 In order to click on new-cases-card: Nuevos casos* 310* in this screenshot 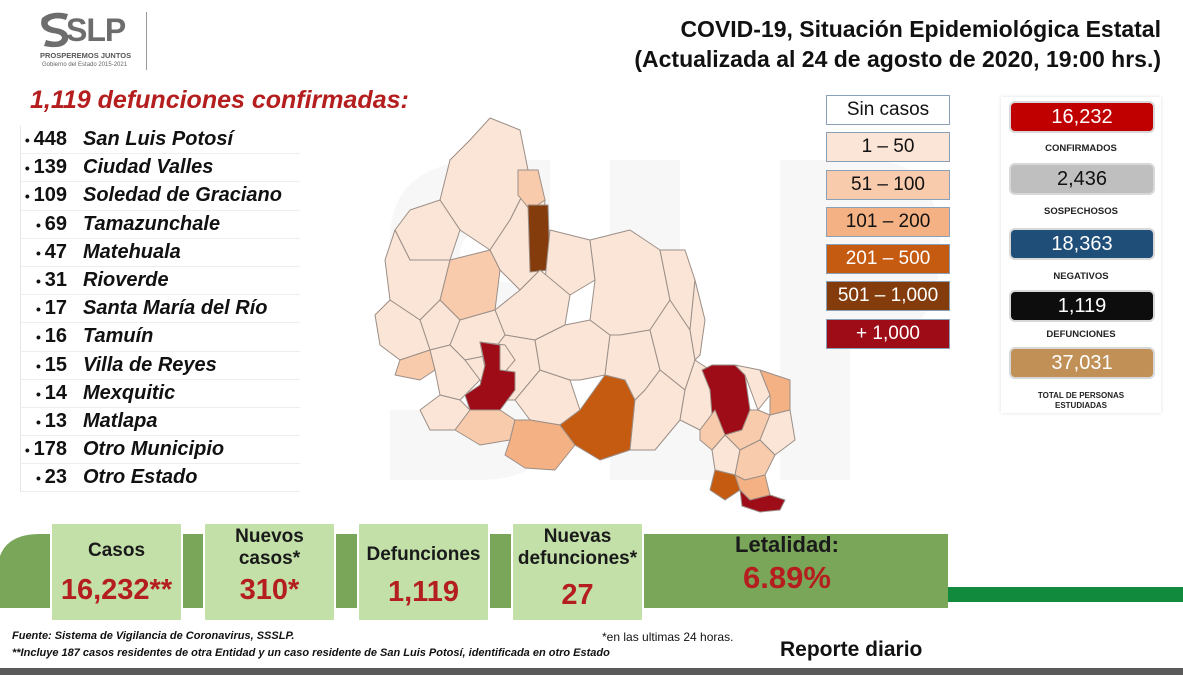, I will do `click(269, 572)`.